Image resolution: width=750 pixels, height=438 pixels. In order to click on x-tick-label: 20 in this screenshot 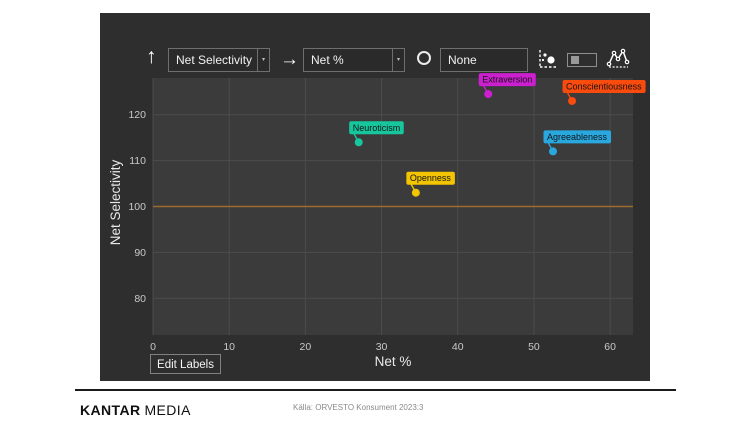, I will do `click(306, 347)`.